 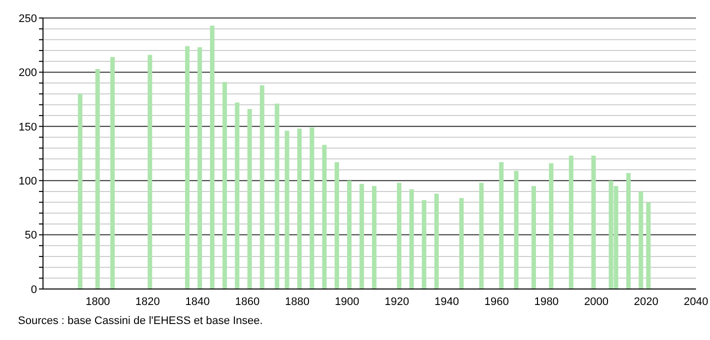 I want to click on x-tick-label: 2040, so click(x=696, y=302).